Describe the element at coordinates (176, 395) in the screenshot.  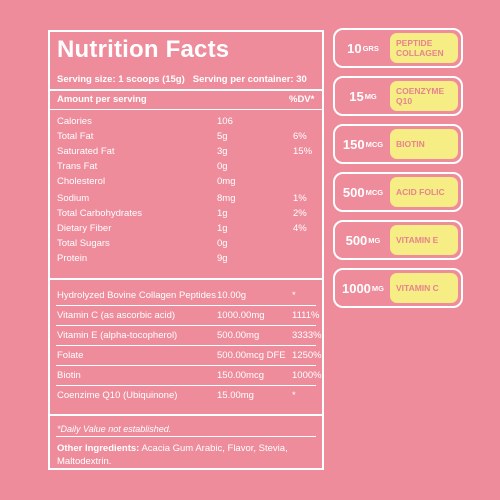
I see `supplement-row: Coenzime Q10 (Ubiquinone) 15.00mg *` at that location.